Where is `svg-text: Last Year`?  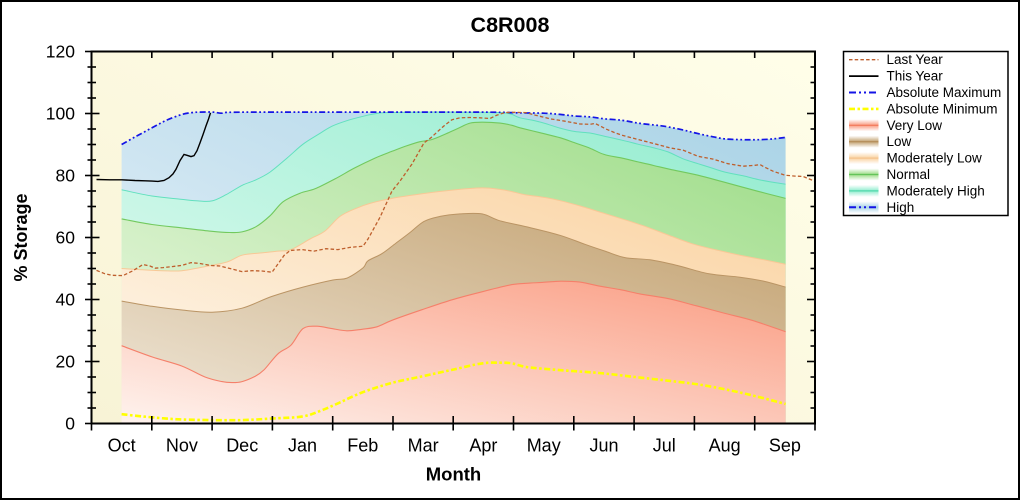
svg-text: Last Year is located at coordinates (915, 59).